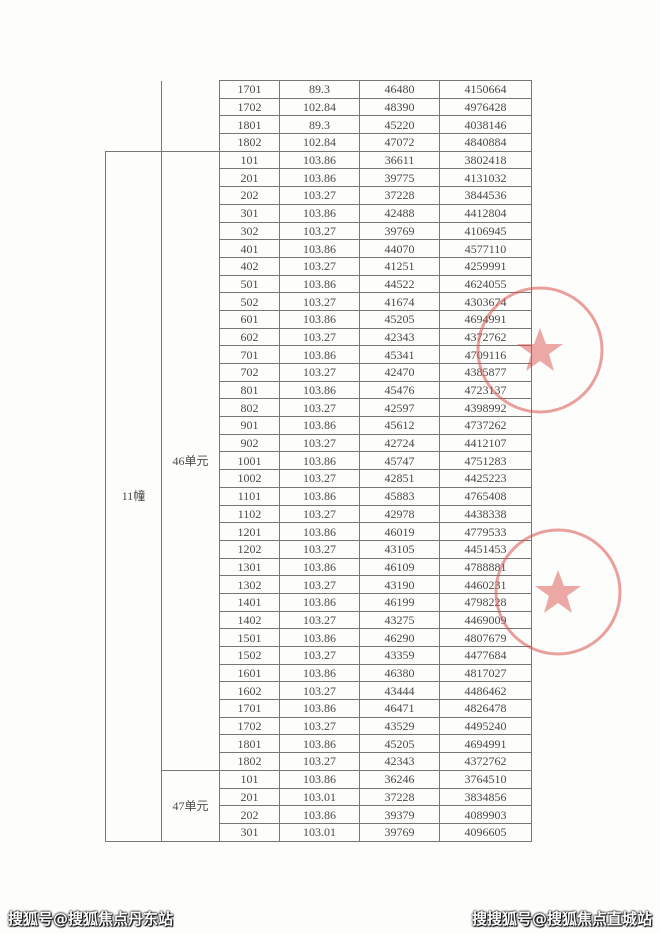  I want to click on area-cell: 103.01, so click(319, 832).